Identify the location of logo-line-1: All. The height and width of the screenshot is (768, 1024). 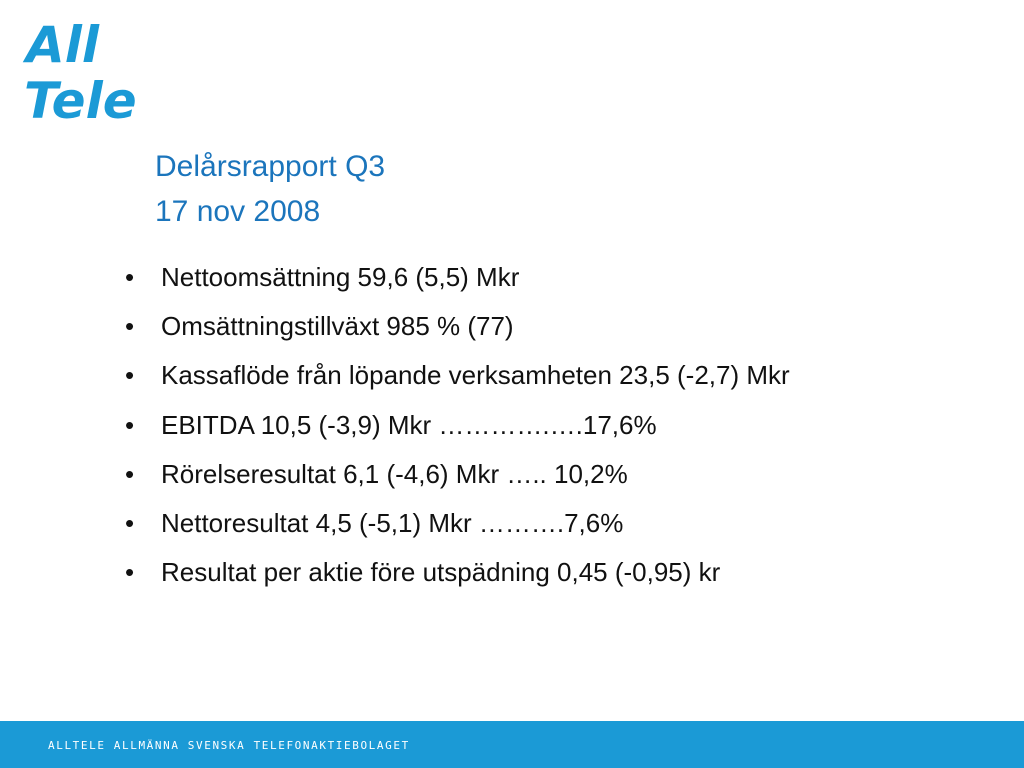
(61, 45).